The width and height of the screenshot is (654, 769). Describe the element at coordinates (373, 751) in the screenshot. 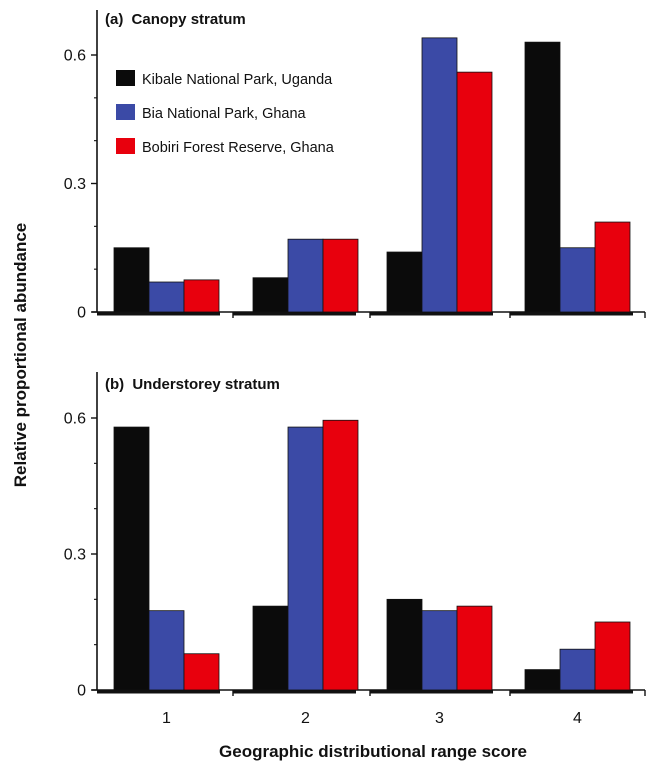

I see `x-axis-title: Geographic distributional range score` at that location.